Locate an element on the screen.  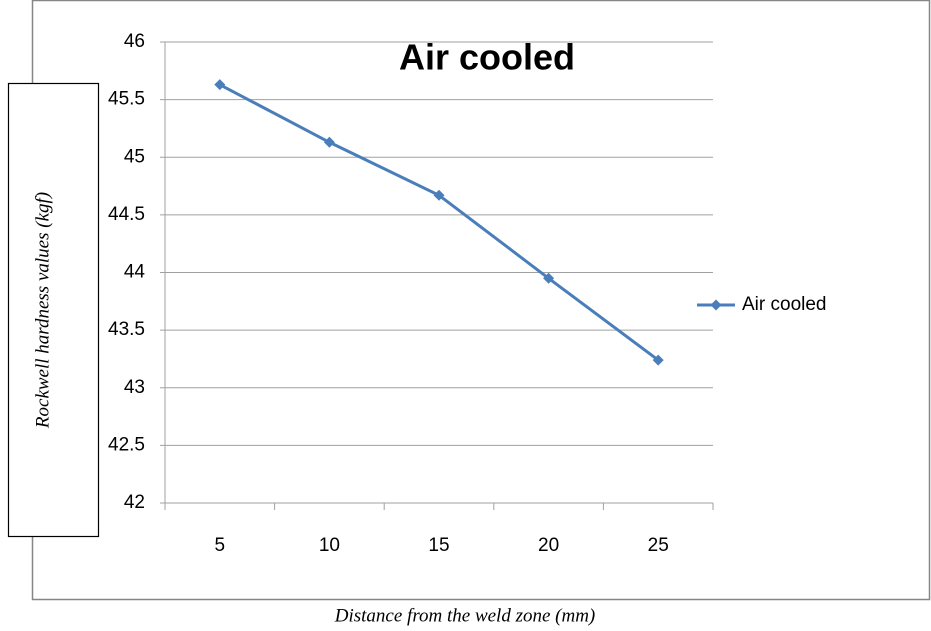
y-label-box is located at coordinates (53, 310).